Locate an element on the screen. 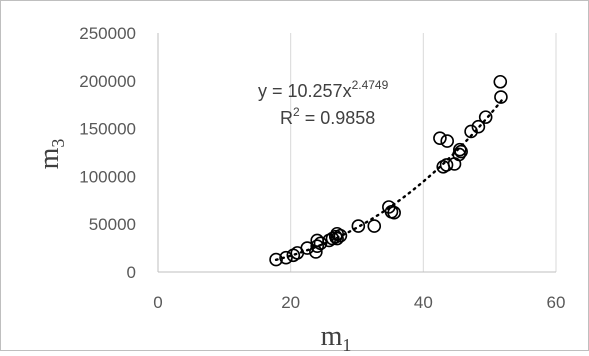  y-tick-label-250000: 250000 is located at coordinates (107, 33).